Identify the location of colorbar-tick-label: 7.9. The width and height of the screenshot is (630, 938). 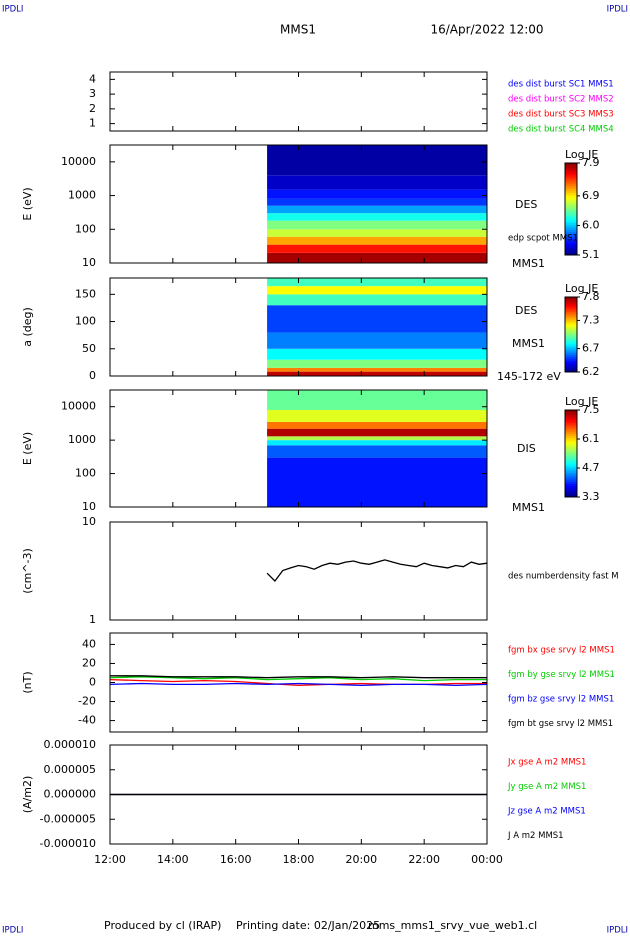
(591, 162).